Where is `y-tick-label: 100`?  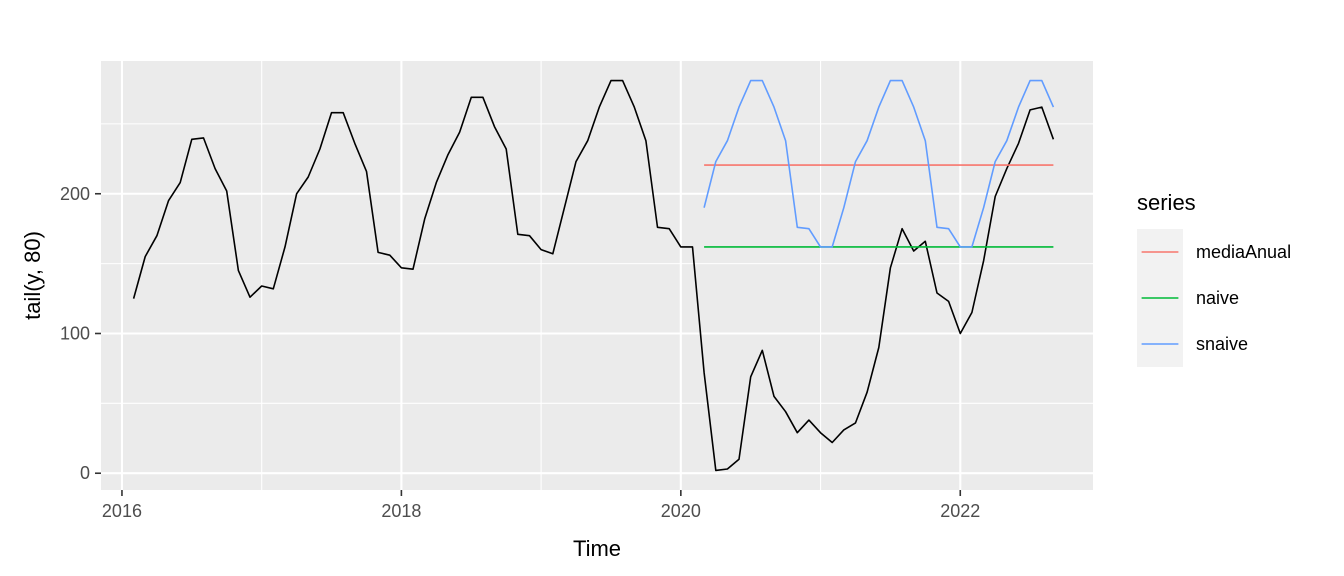 y-tick-label: 100 is located at coordinates (75, 333).